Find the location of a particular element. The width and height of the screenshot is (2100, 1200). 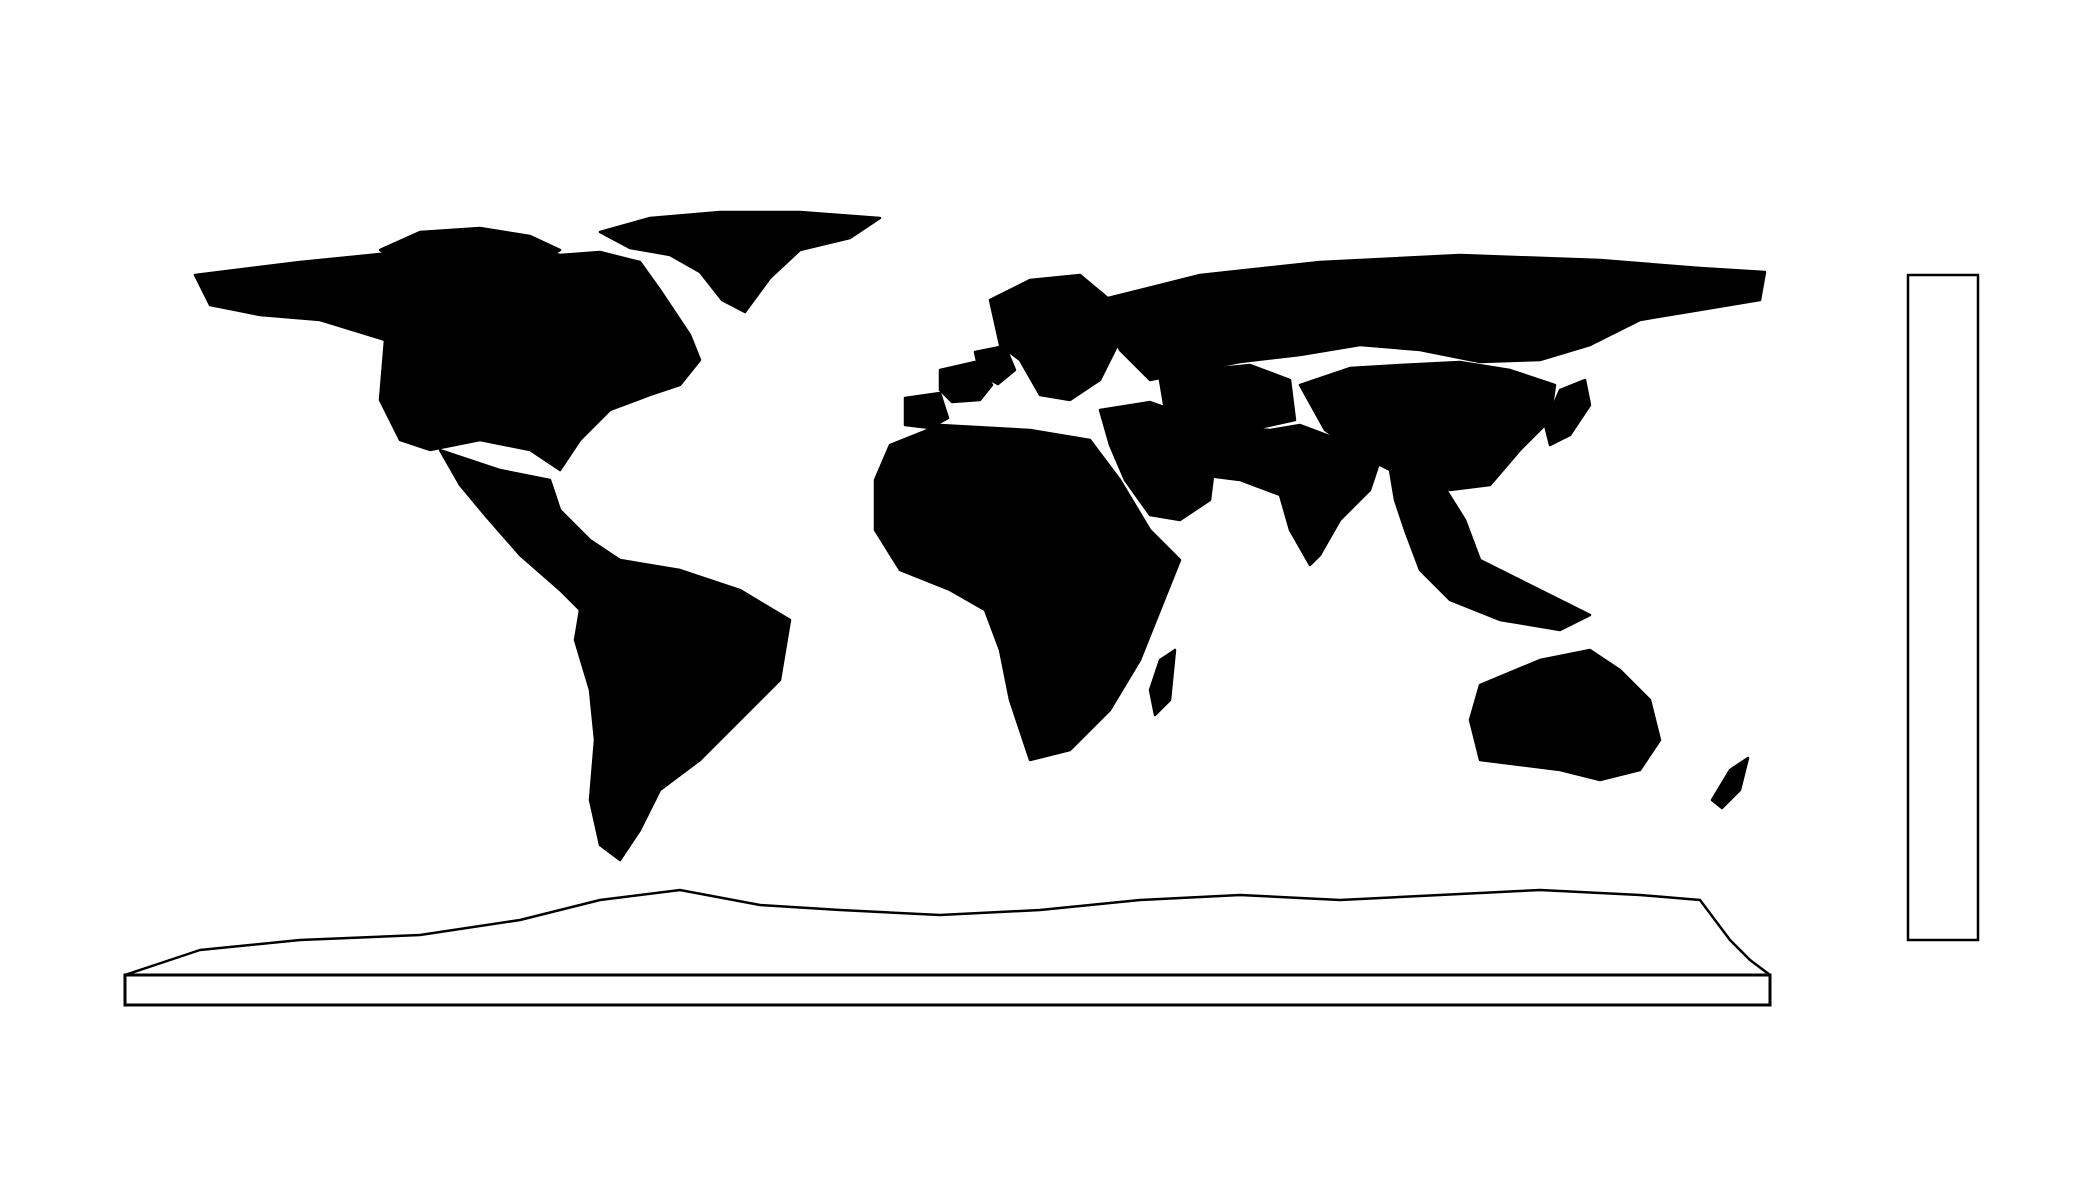

region-southeast-asia is located at coordinates (1490, 550).